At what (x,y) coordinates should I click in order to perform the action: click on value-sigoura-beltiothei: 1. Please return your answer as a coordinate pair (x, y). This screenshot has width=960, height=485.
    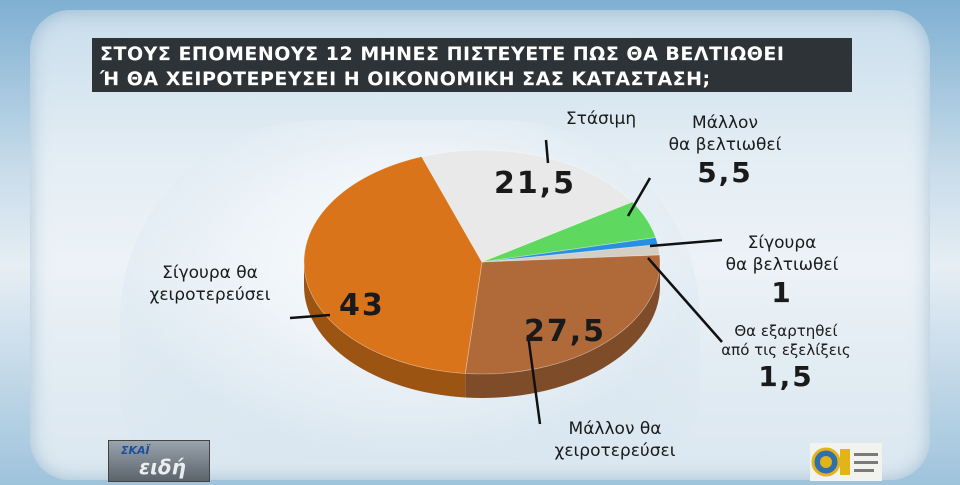
    Looking at the image, I should click on (782, 292).